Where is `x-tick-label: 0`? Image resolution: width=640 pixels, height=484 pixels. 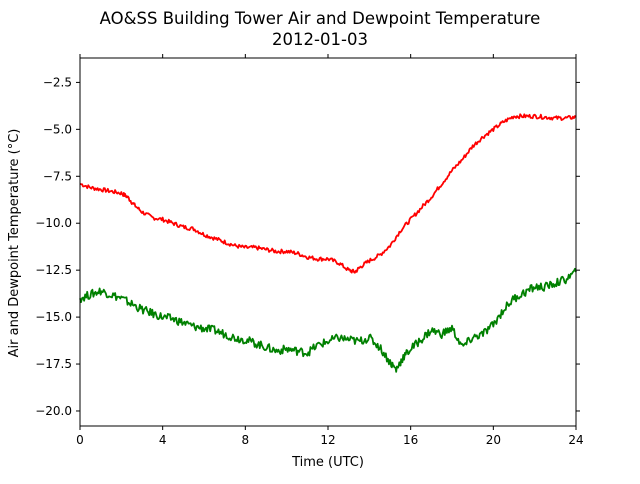 x-tick-label: 0 is located at coordinates (80, 440).